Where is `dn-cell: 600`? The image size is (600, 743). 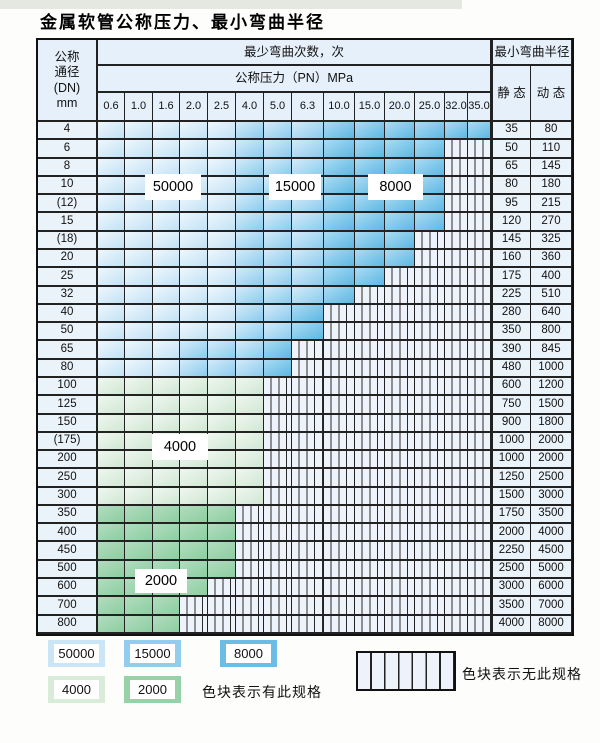 dn-cell: 600 is located at coordinates (68, 588).